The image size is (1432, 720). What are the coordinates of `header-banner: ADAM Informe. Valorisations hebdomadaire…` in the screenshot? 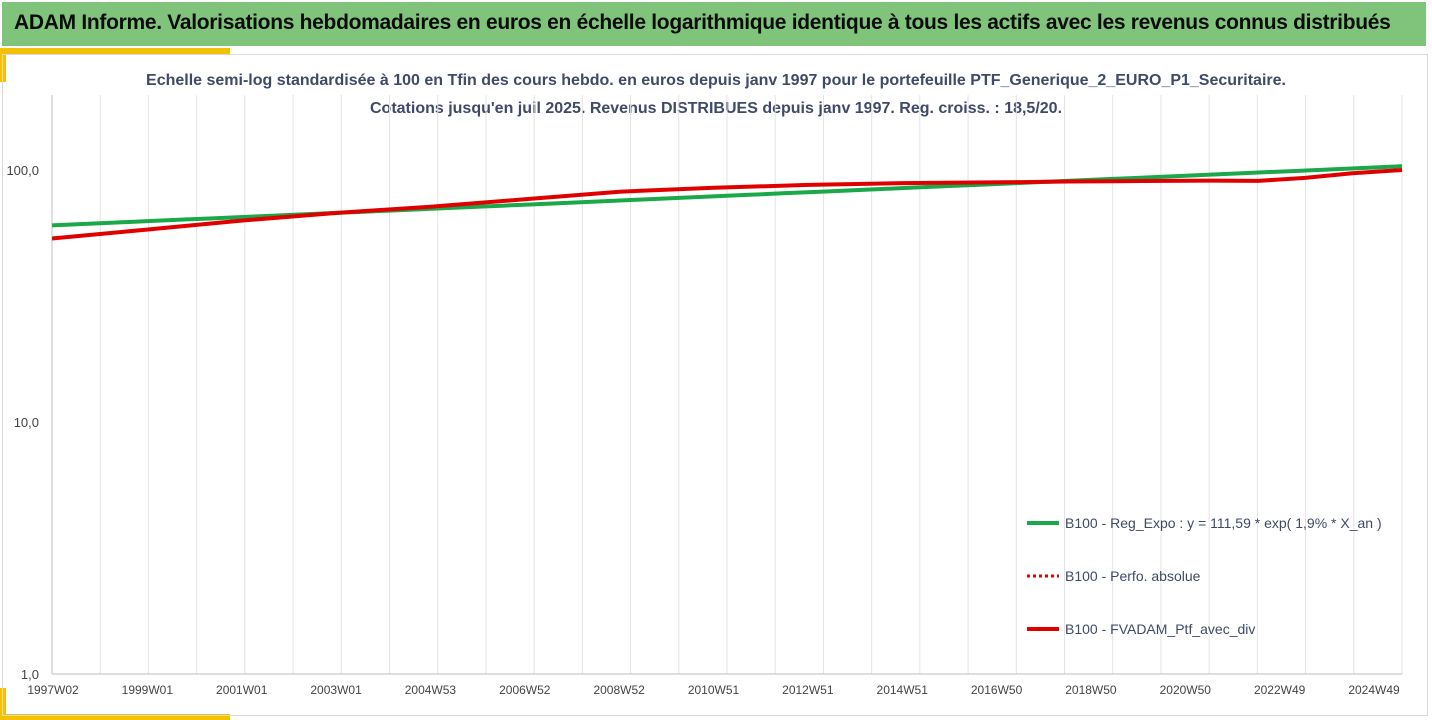 It's located at (714, 24).